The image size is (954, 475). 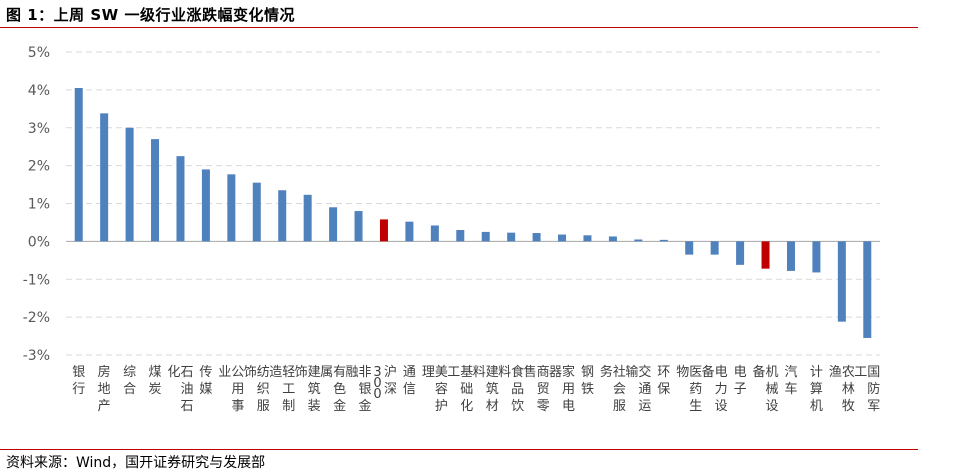 I want to click on category-label: 商贸零售, so click(x=537, y=389).